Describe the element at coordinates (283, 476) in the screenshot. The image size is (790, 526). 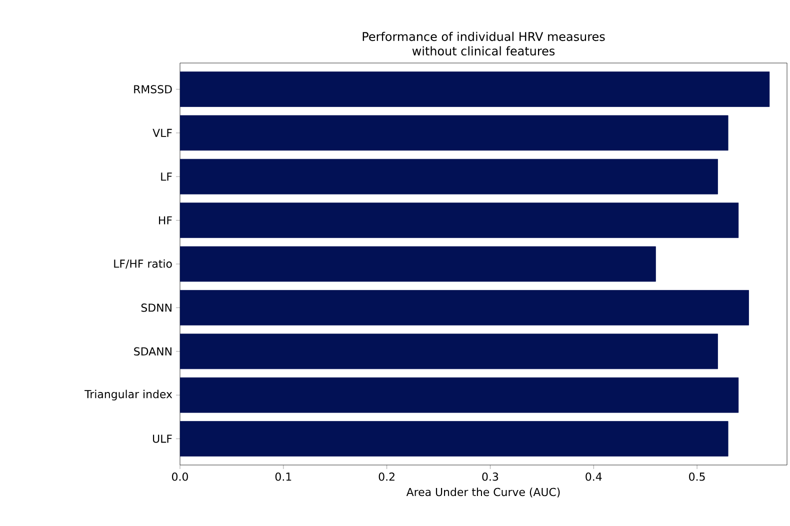
I see `x-tick-label: 0.1` at that location.